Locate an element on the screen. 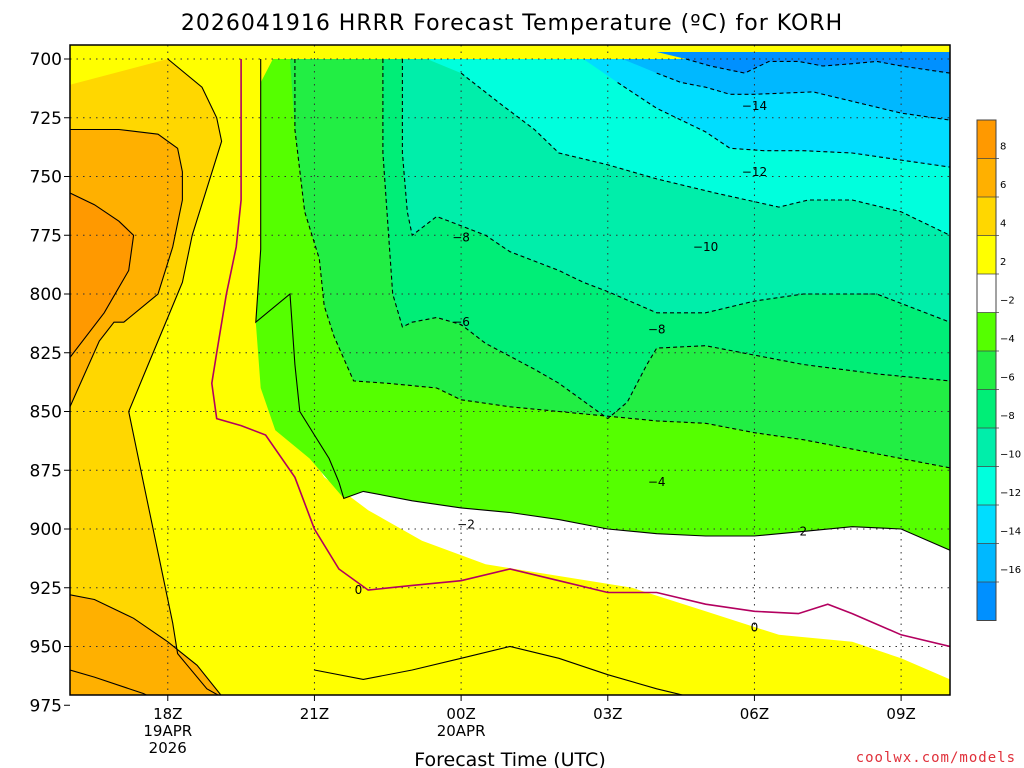 The height and width of the screenshot is (768, 1024). y-tick-label-6: 850 is located at coordinates (46, 413).